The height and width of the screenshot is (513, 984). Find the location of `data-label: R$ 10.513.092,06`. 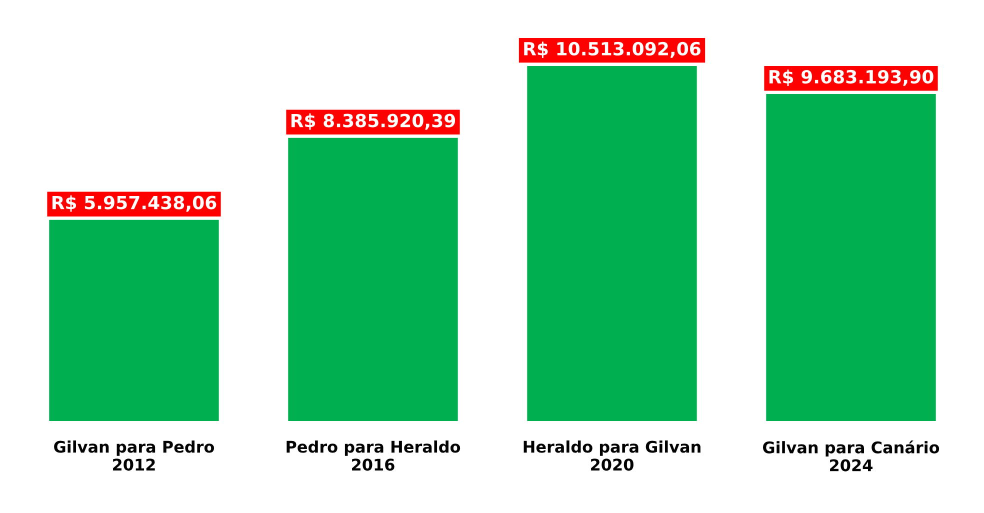

data-label: R$ 10.513.092,06 is located at coordinates (612, 50).